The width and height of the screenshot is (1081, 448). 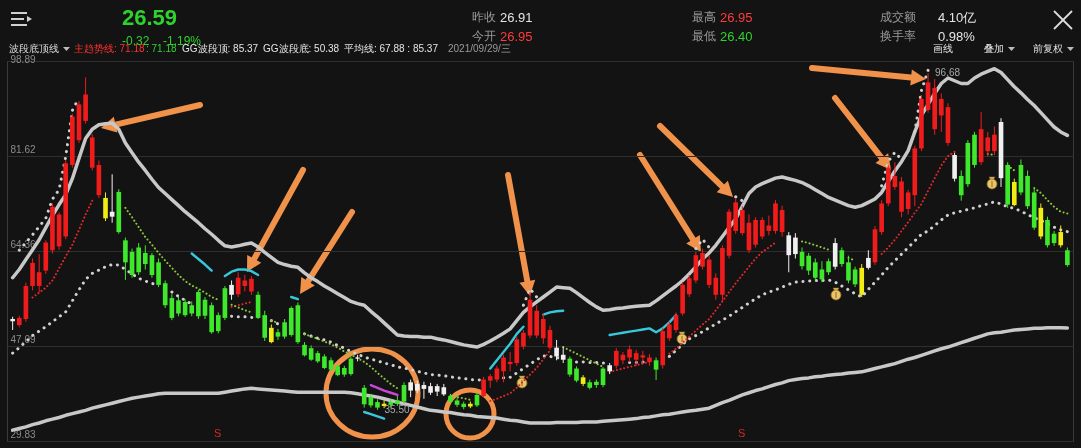 I want to click on text: 波段底顶线, so click(x=34, y=48).